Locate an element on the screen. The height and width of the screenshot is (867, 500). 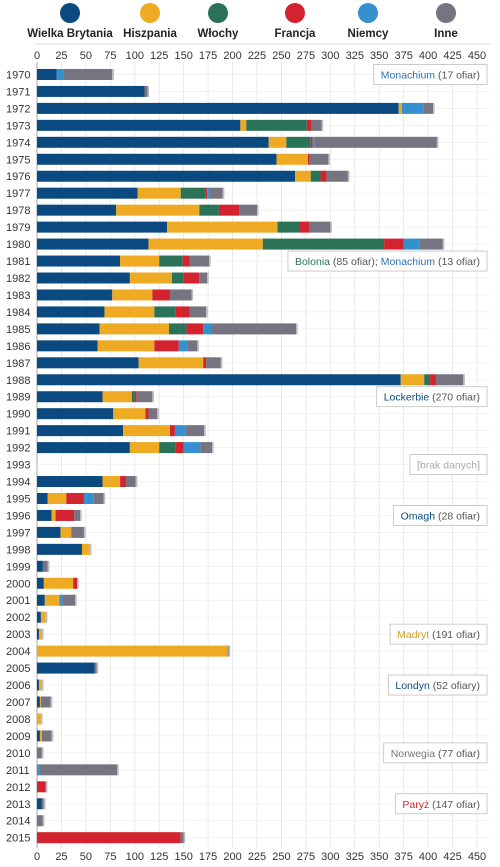
annotation-part: (77 ofiar) is located at coordinates (457, 754).